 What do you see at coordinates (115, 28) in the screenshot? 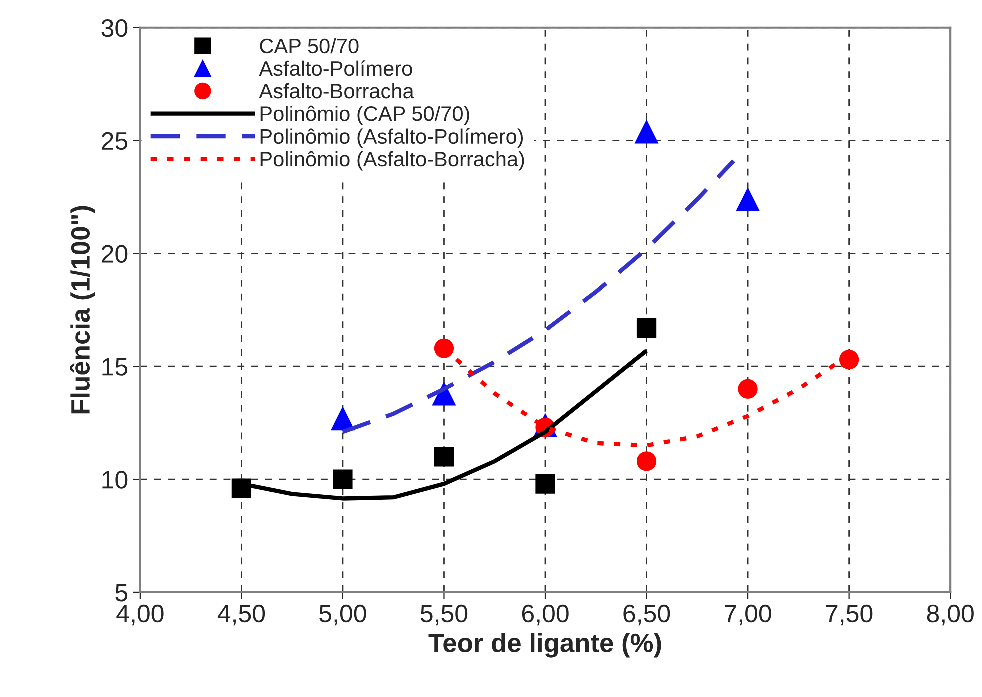
I see `y-tick-label: 30` at bounding box center [115, 28].